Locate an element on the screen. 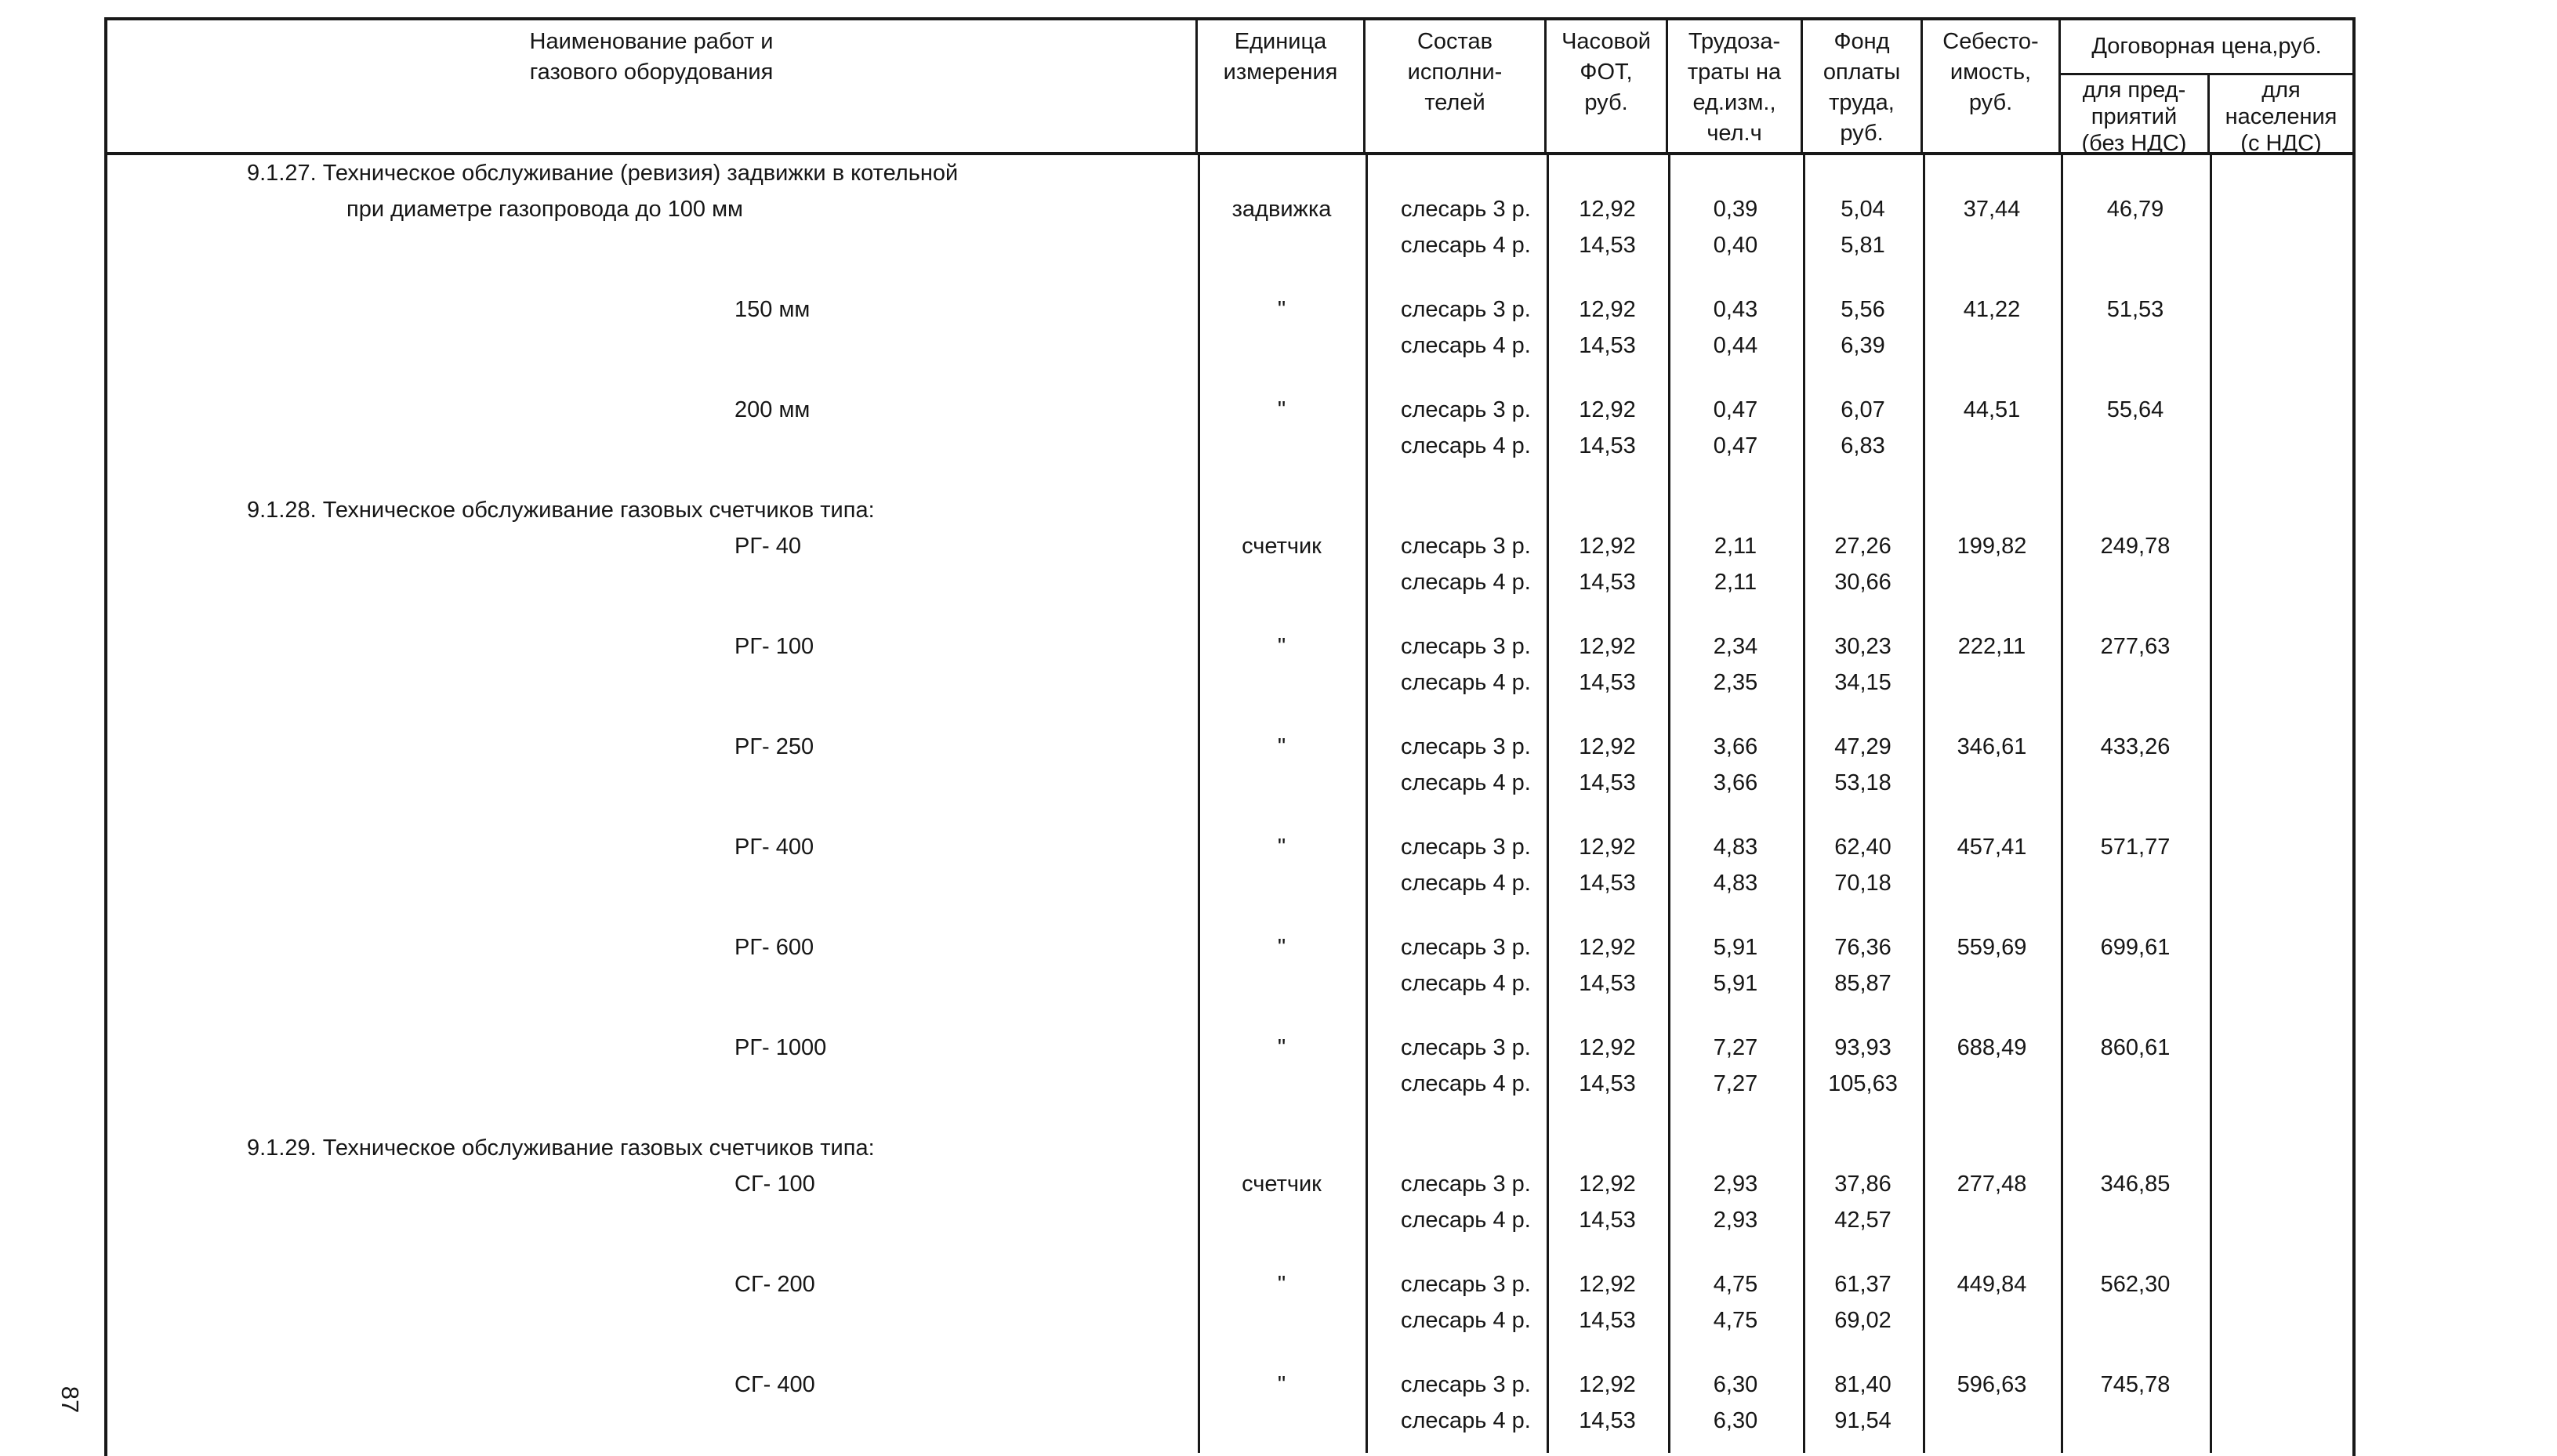  name-cell: 150 мм is located at coordinates (652, 328).